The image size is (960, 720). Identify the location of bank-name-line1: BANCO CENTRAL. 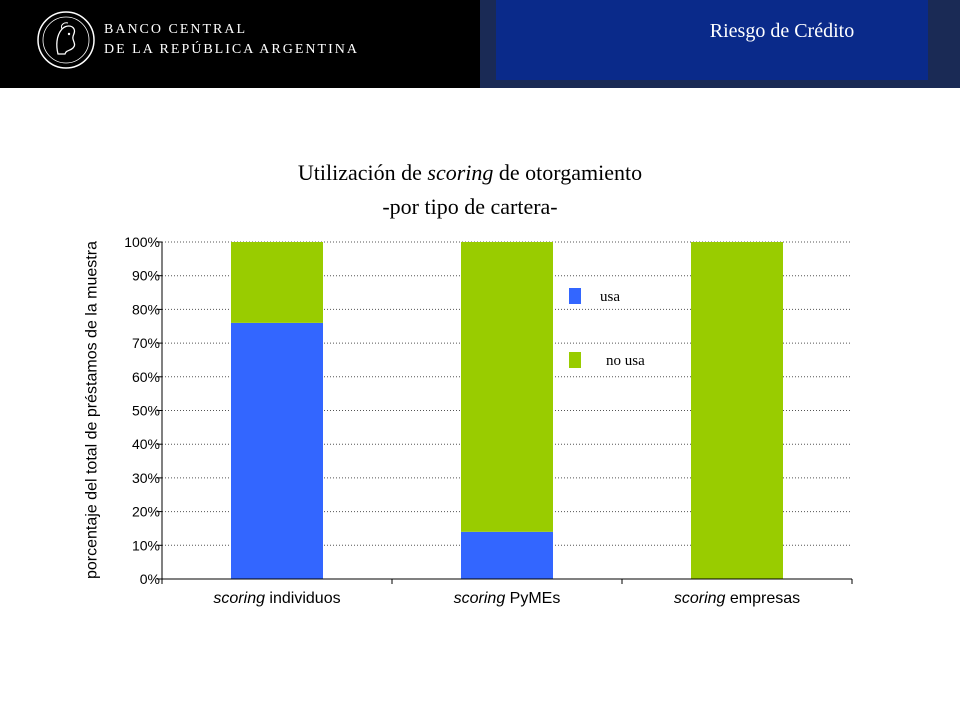
(176, 29).